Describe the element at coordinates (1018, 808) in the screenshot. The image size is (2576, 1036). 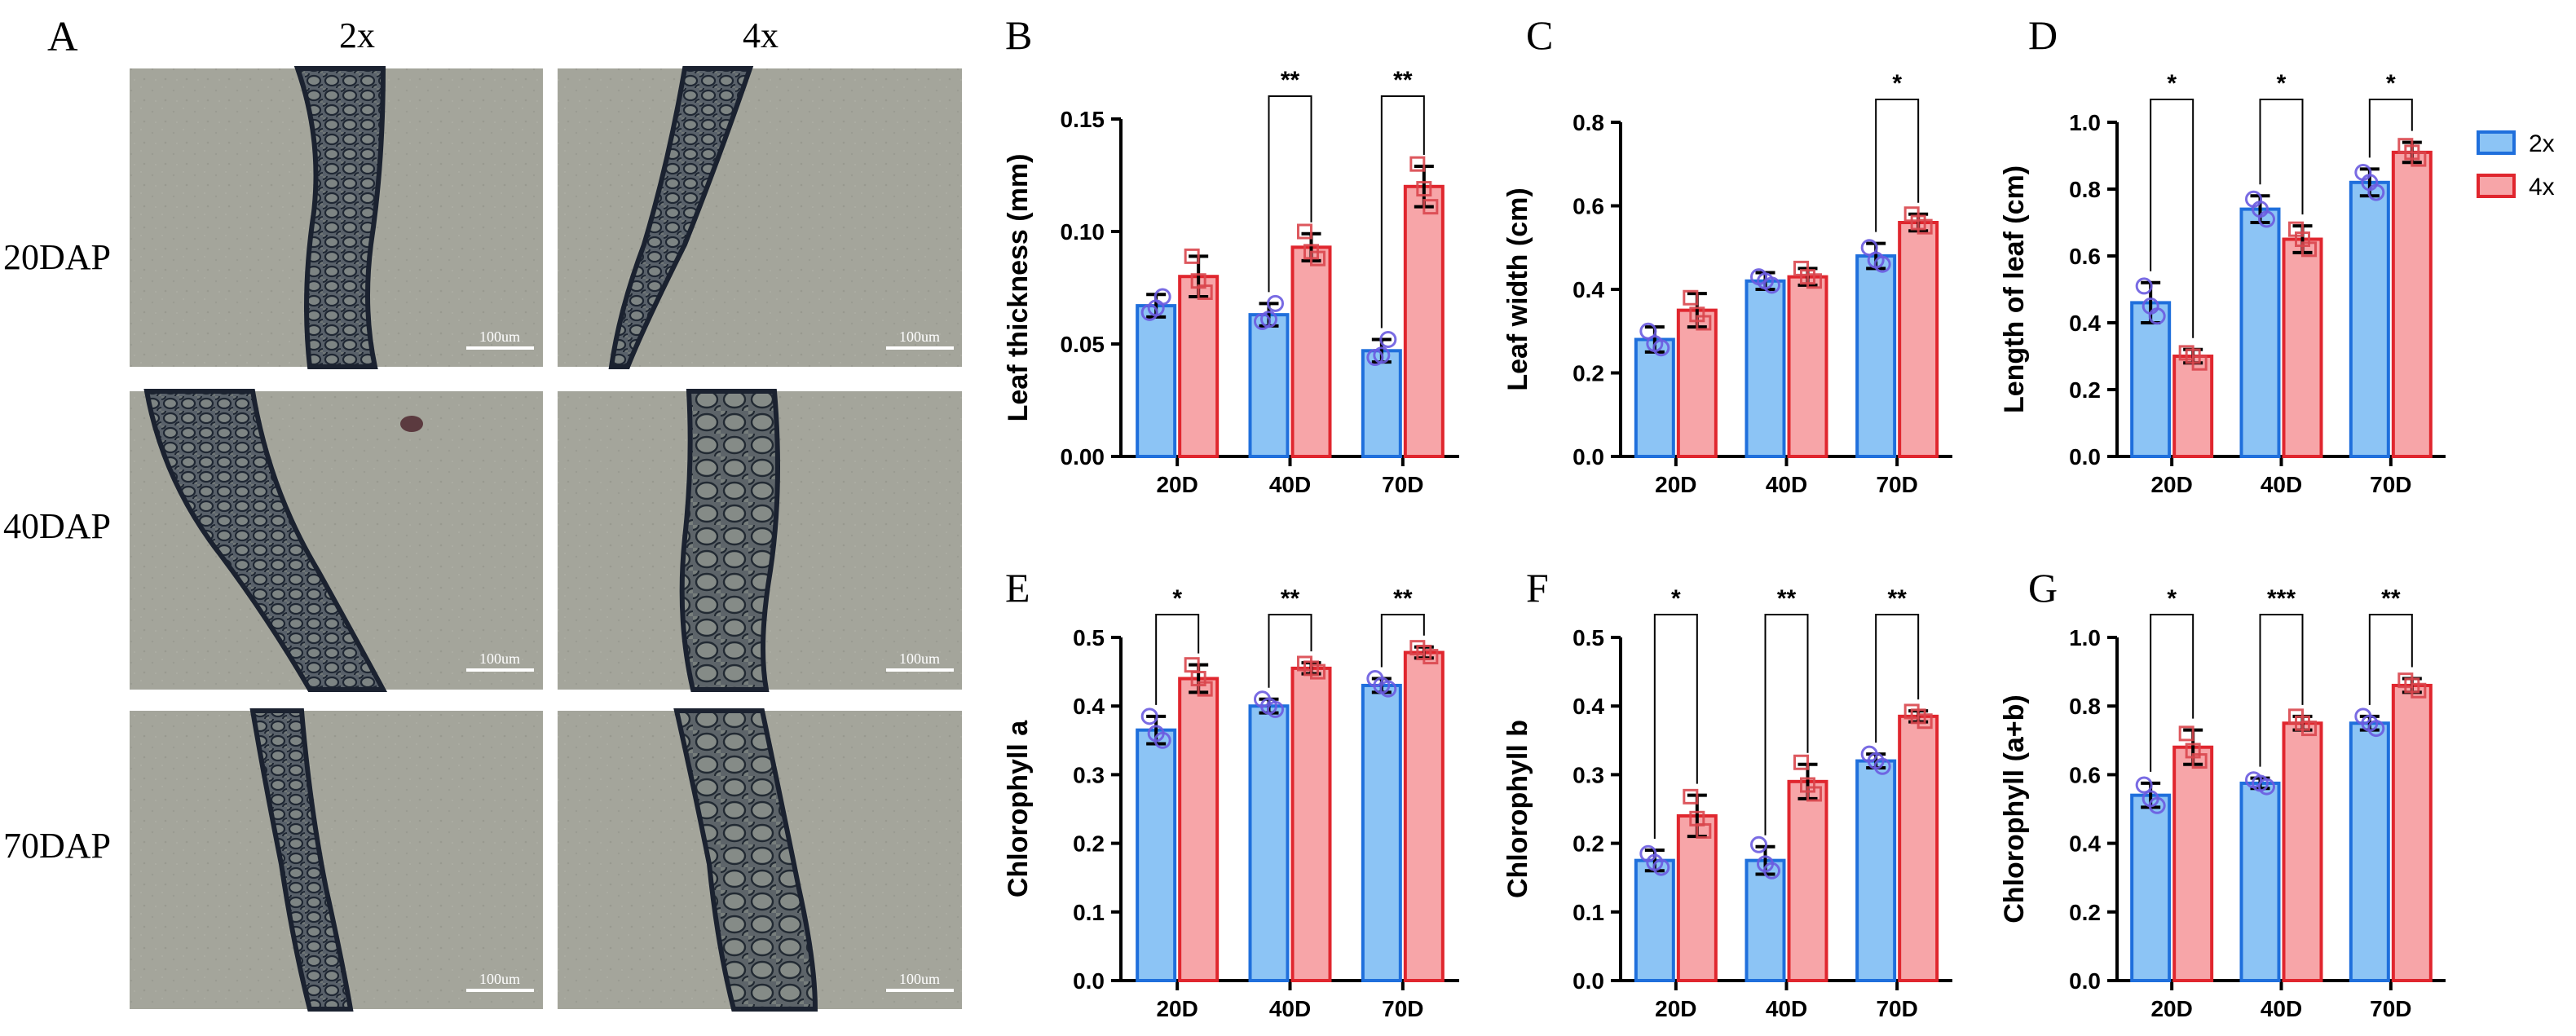
I see `y-axis-label: Chlorophyll a` at that location.